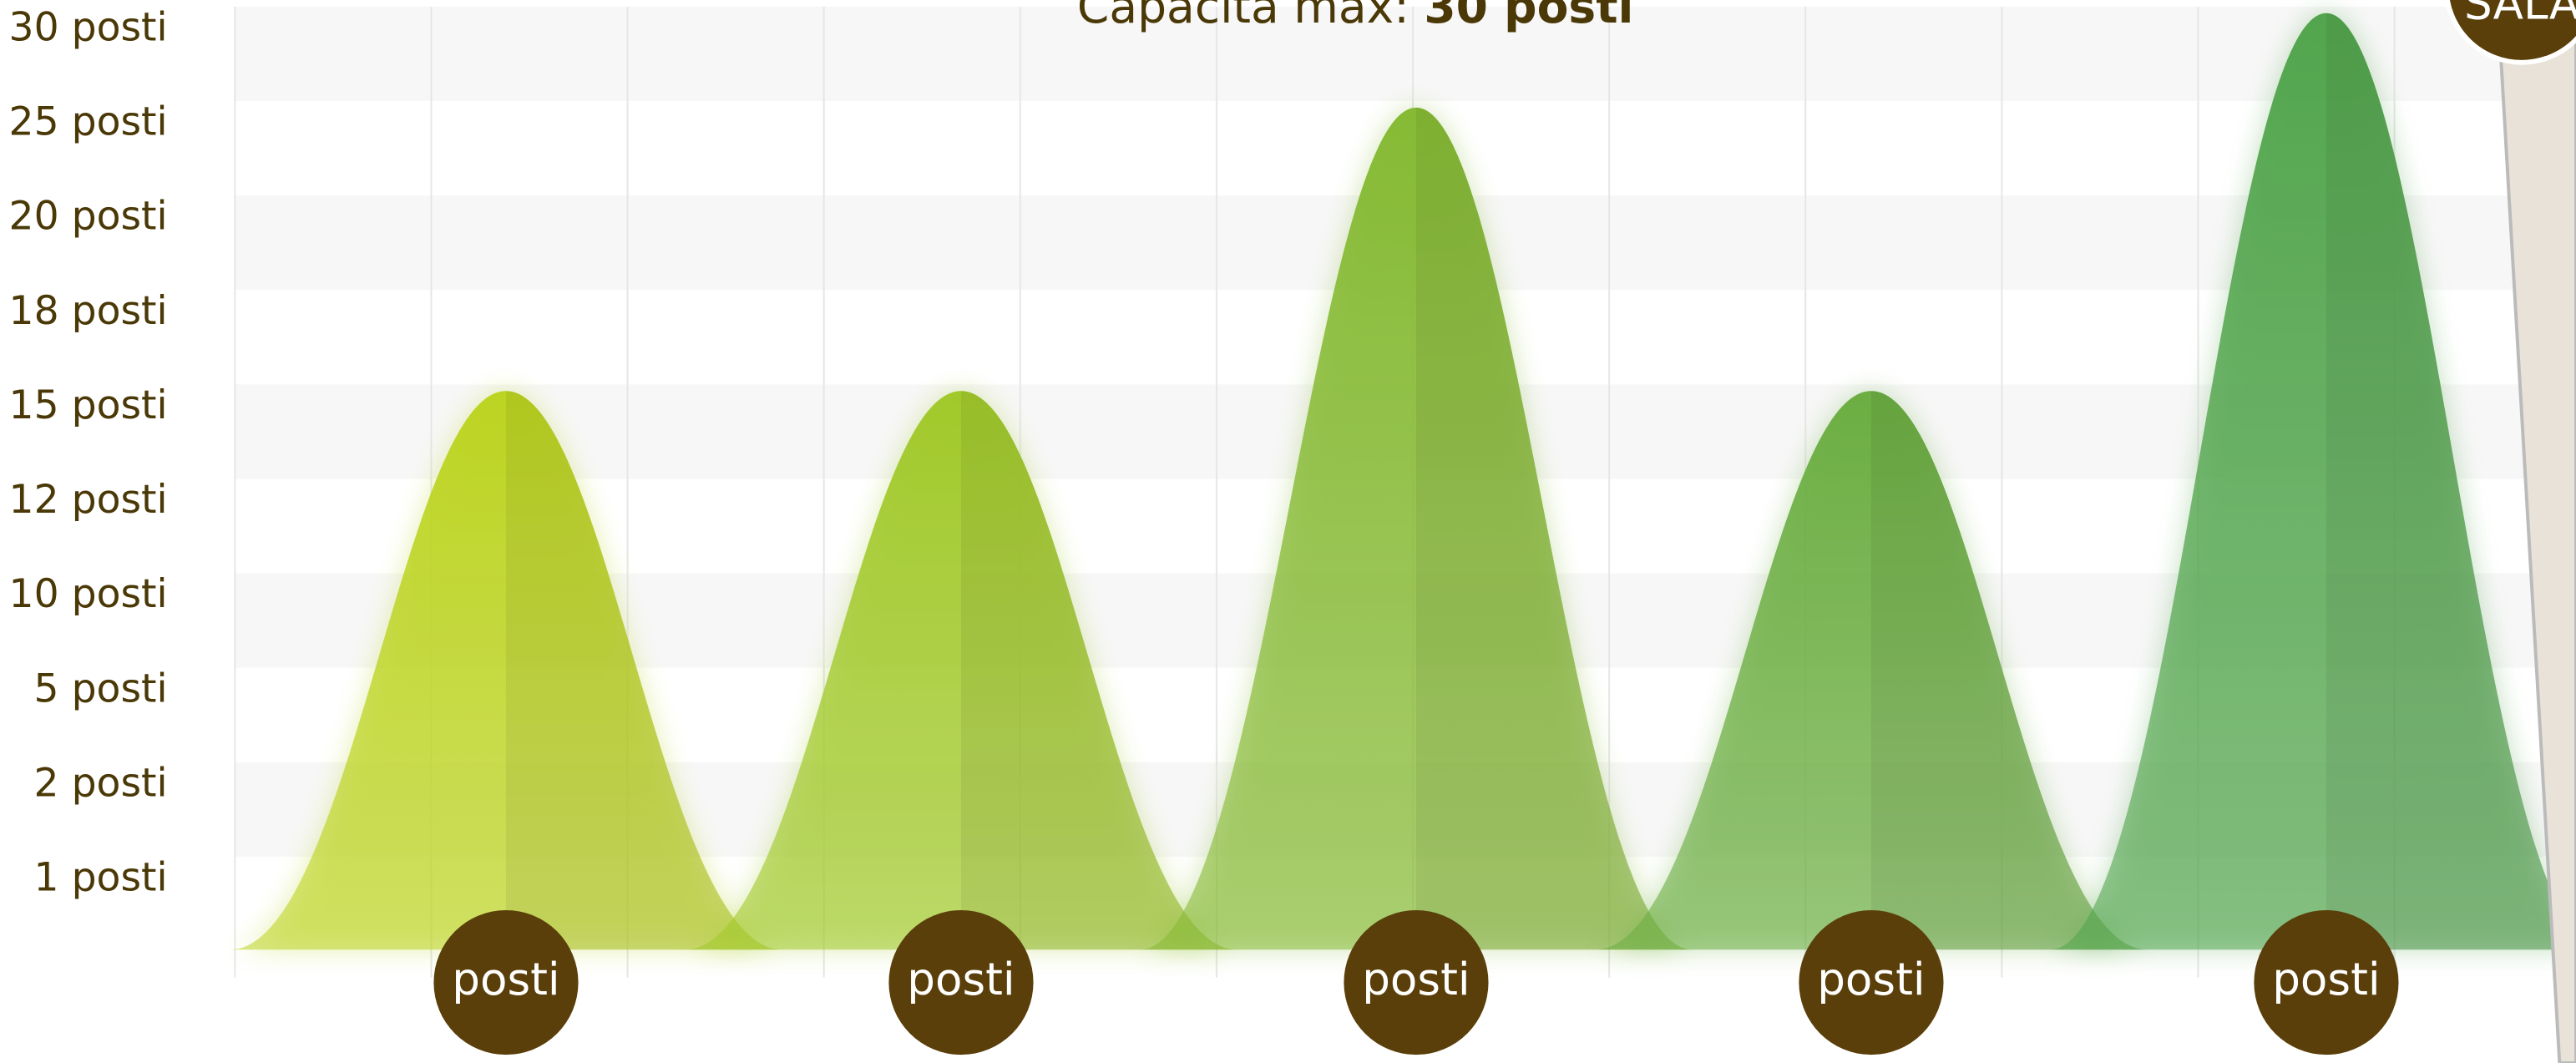 Image resolution: width=2576 pixels, height=1063 pixels. I want to click on y-tick-label: 25 posti, so click(88, 122).